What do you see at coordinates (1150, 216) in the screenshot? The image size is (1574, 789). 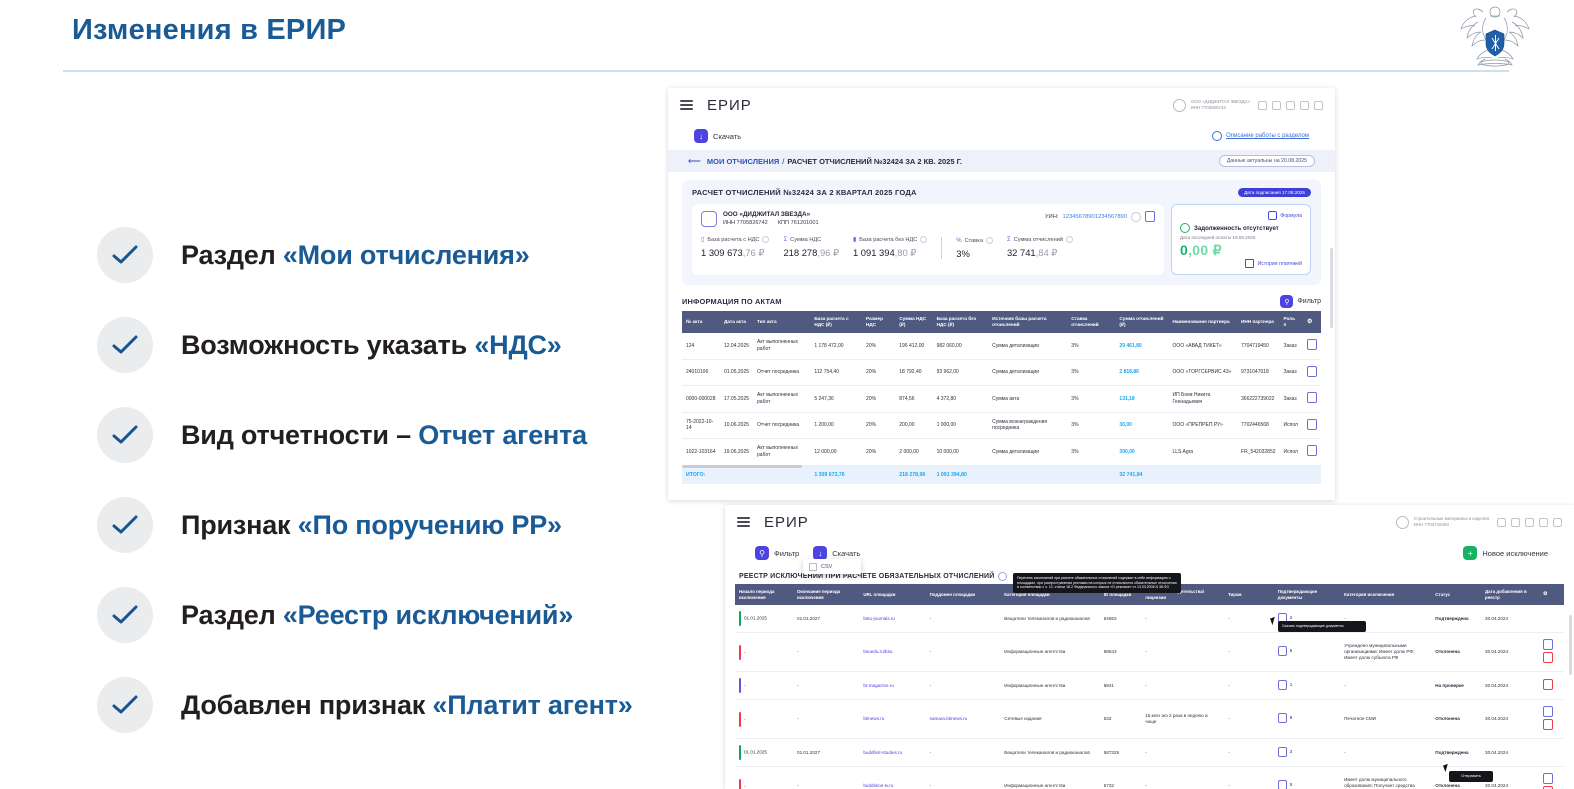 I see `copy-icon` at bounding box center [1150, 216].